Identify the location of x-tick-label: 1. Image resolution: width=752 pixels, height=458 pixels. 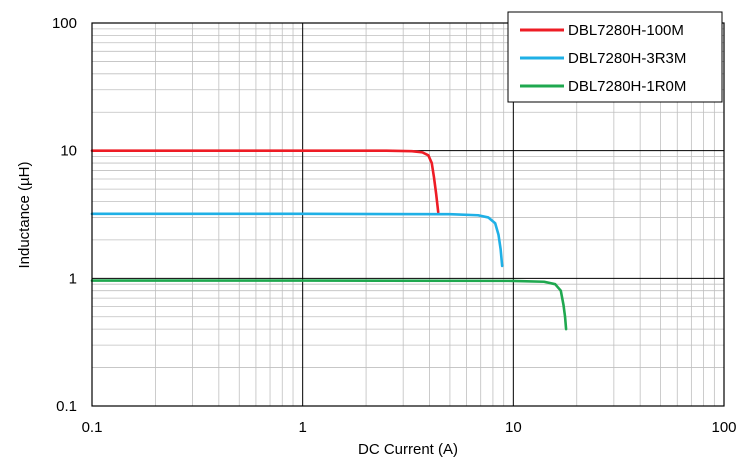
(302, 427).